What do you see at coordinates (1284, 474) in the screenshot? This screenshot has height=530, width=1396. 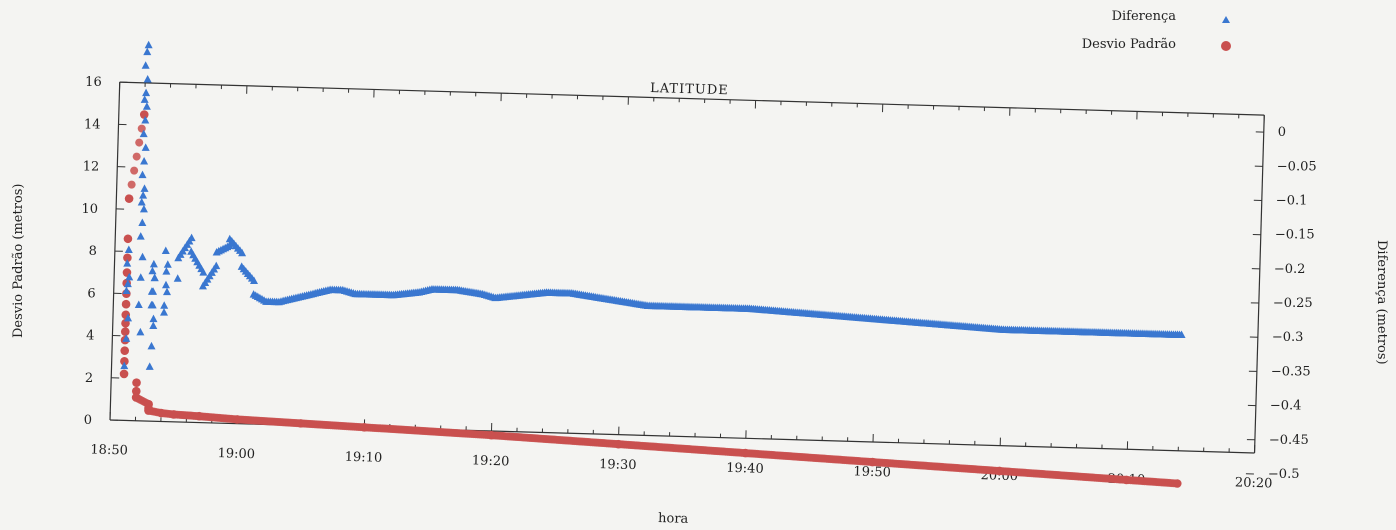 I see `y2-tick-label: −0.5` at bounding box center [1284, 474].